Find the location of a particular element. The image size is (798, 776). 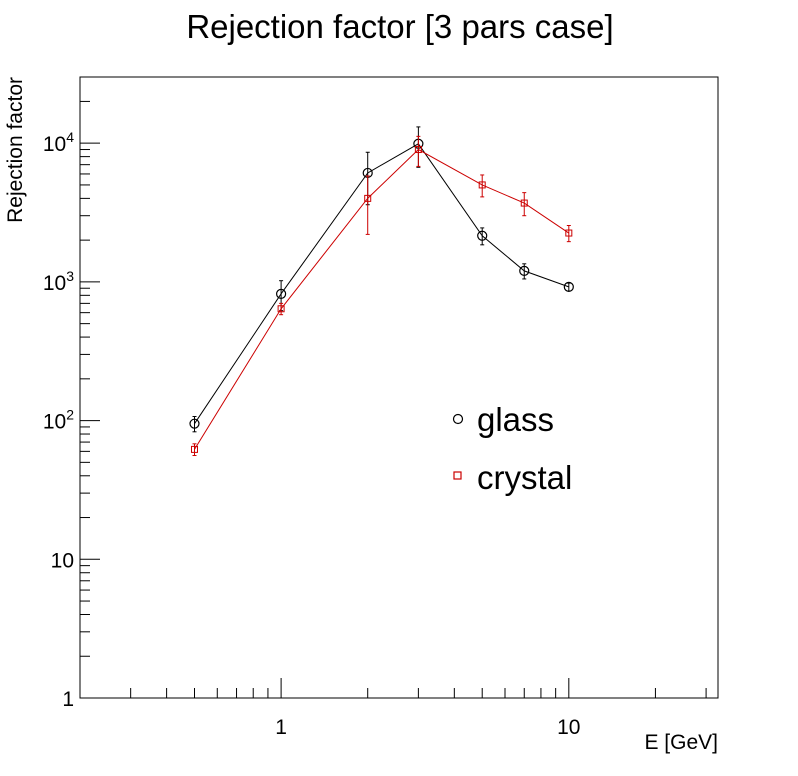

legend-label-crystal: crystal is located at coordinates (524, 477).